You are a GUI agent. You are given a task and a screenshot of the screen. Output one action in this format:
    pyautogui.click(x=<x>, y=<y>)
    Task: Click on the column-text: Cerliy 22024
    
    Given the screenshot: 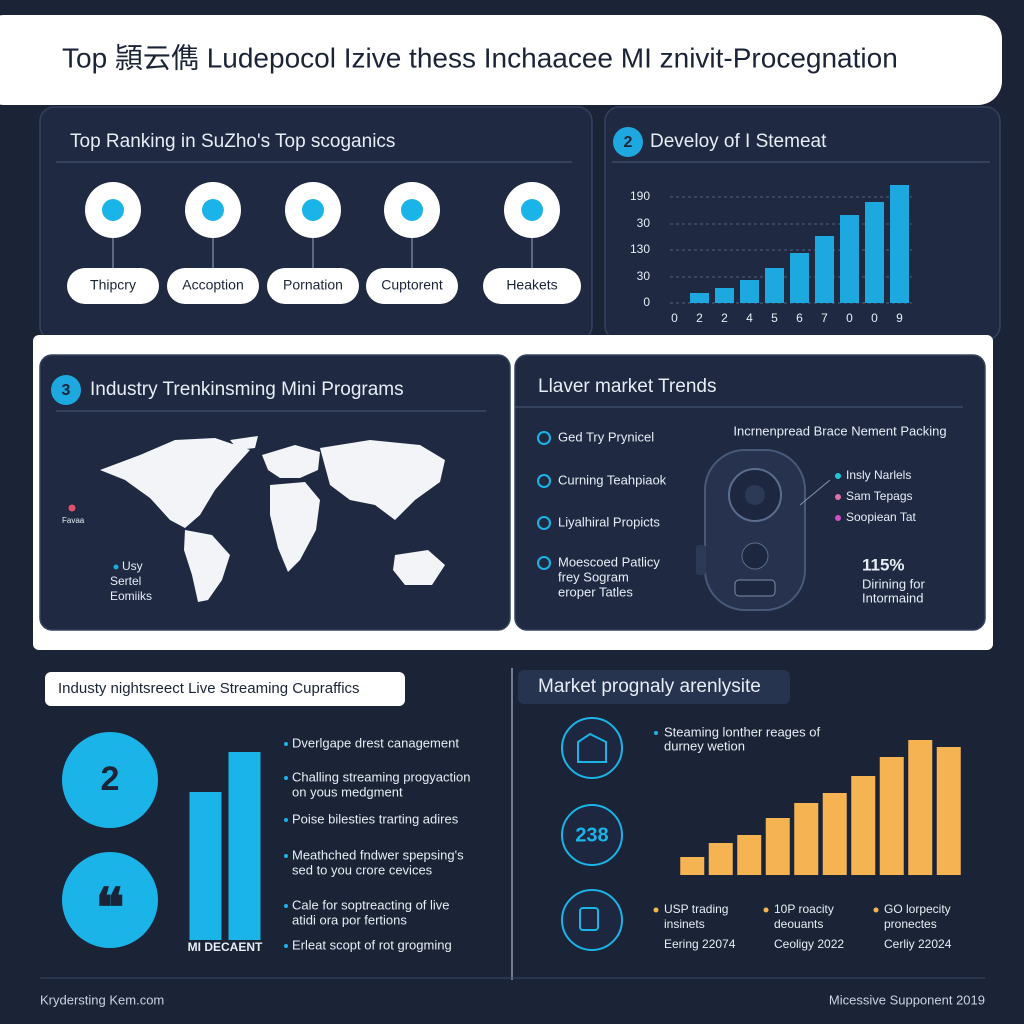 What is the action you would take?
    pyautogui.click(x=918, y=944)
    